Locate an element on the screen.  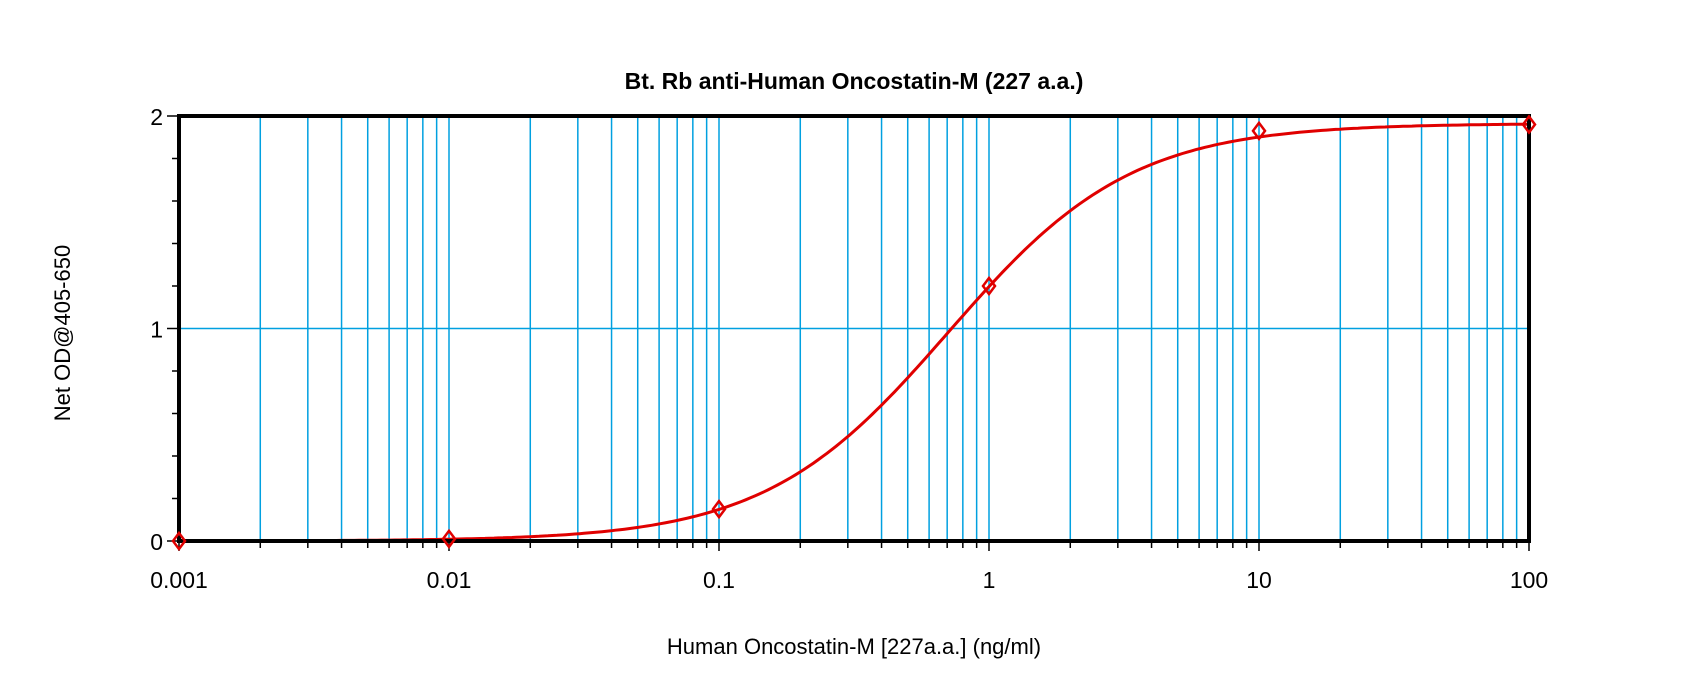
x-tick-label: 10 is located at coordinates (1259, 580).